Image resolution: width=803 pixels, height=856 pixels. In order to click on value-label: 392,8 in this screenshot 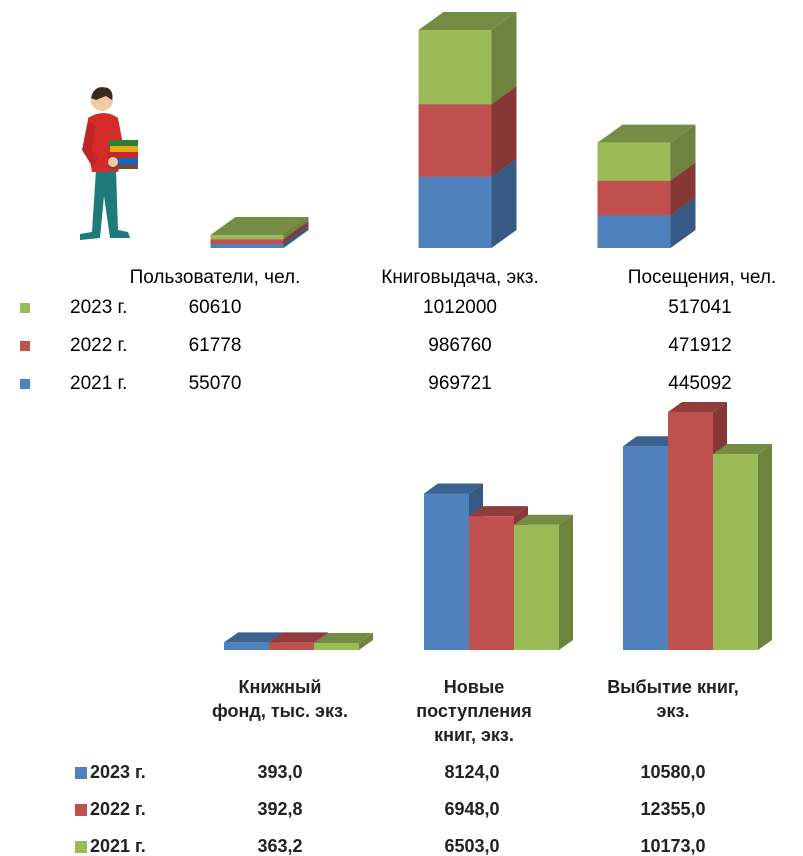, I will do `click(279, 809)`.